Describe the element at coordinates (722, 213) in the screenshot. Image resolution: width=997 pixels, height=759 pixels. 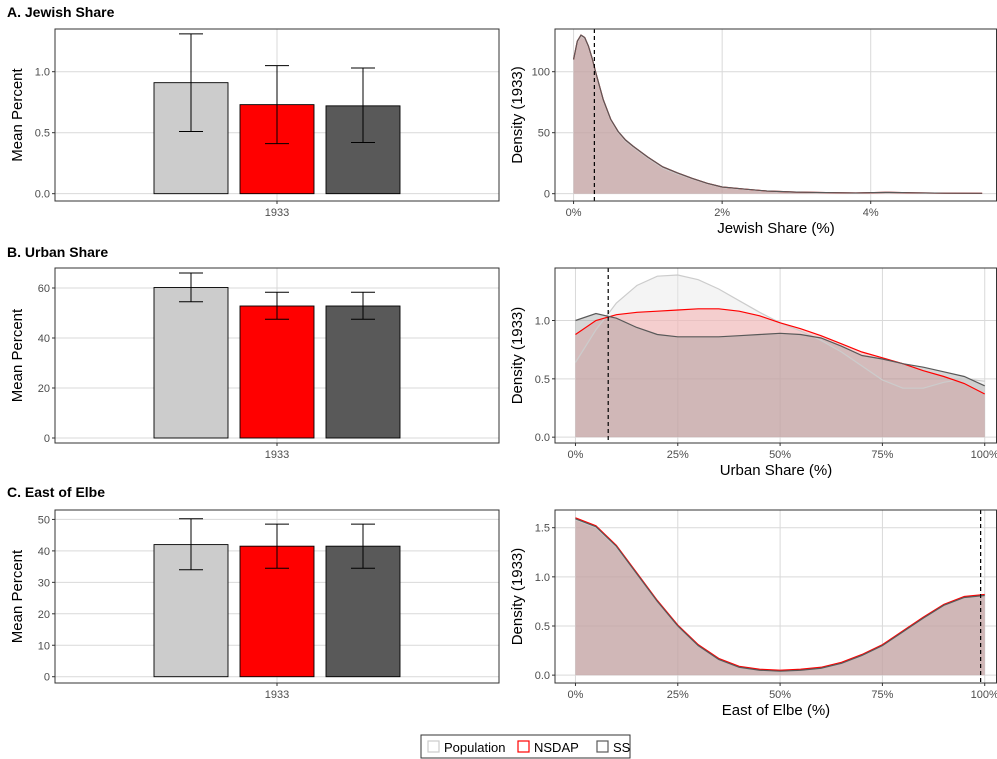
I see `x-tick-label: 2%` at that location.